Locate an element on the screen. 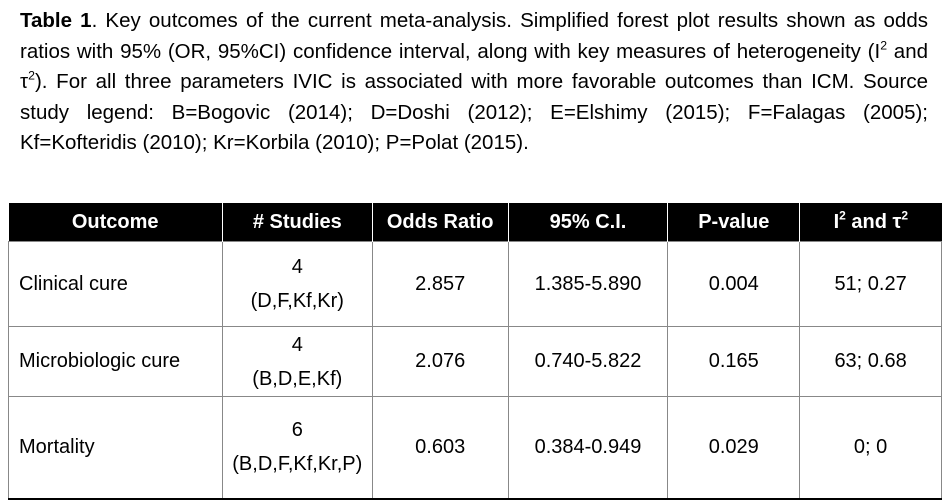  studies-cell: 4 (D,F,Kf,Kr) is located at coordinates (297, 284).